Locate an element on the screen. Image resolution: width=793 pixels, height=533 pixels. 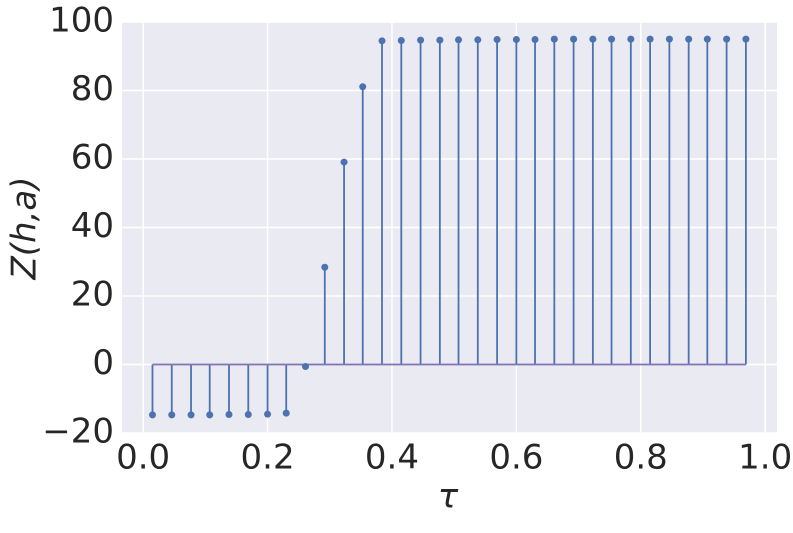
y-tick-label: −20 is located at coordinates (78, 432).